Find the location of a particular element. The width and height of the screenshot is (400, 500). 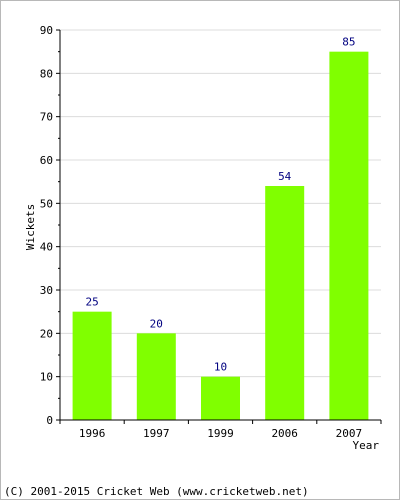

y-tick-label: 20 is located at coordinates (46, 333).